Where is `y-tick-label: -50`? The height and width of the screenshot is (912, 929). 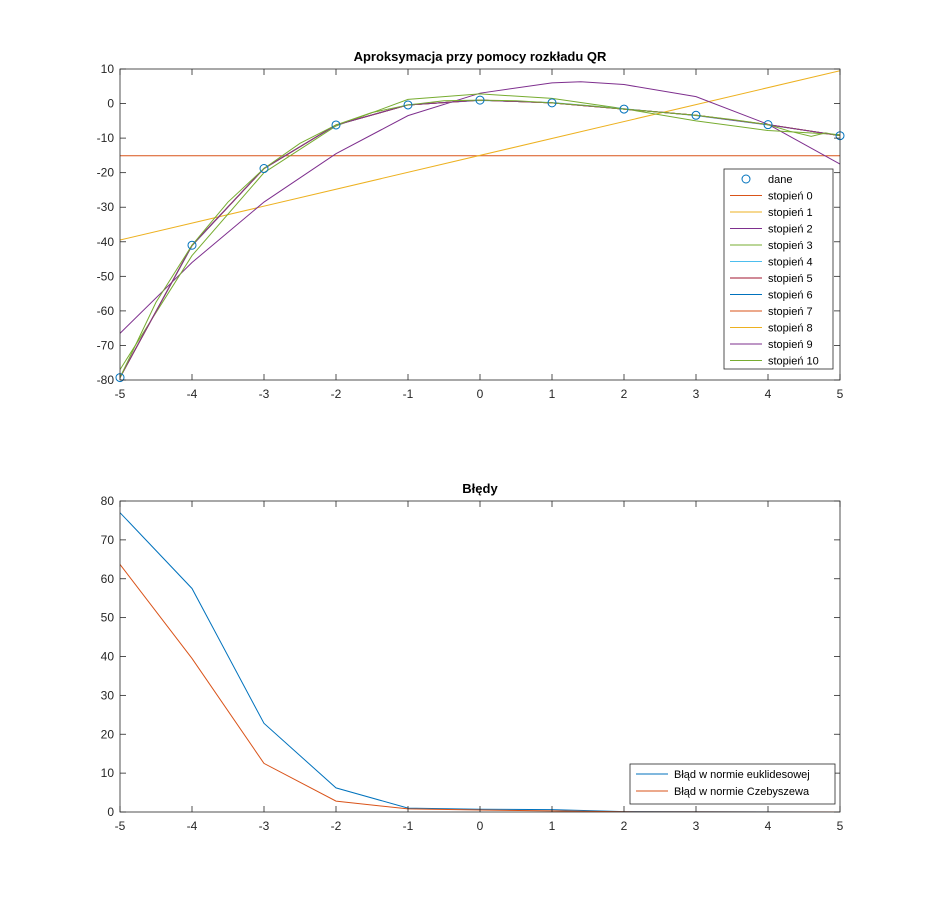 y-tick-label: -50 is located at coordinates (106, 276).